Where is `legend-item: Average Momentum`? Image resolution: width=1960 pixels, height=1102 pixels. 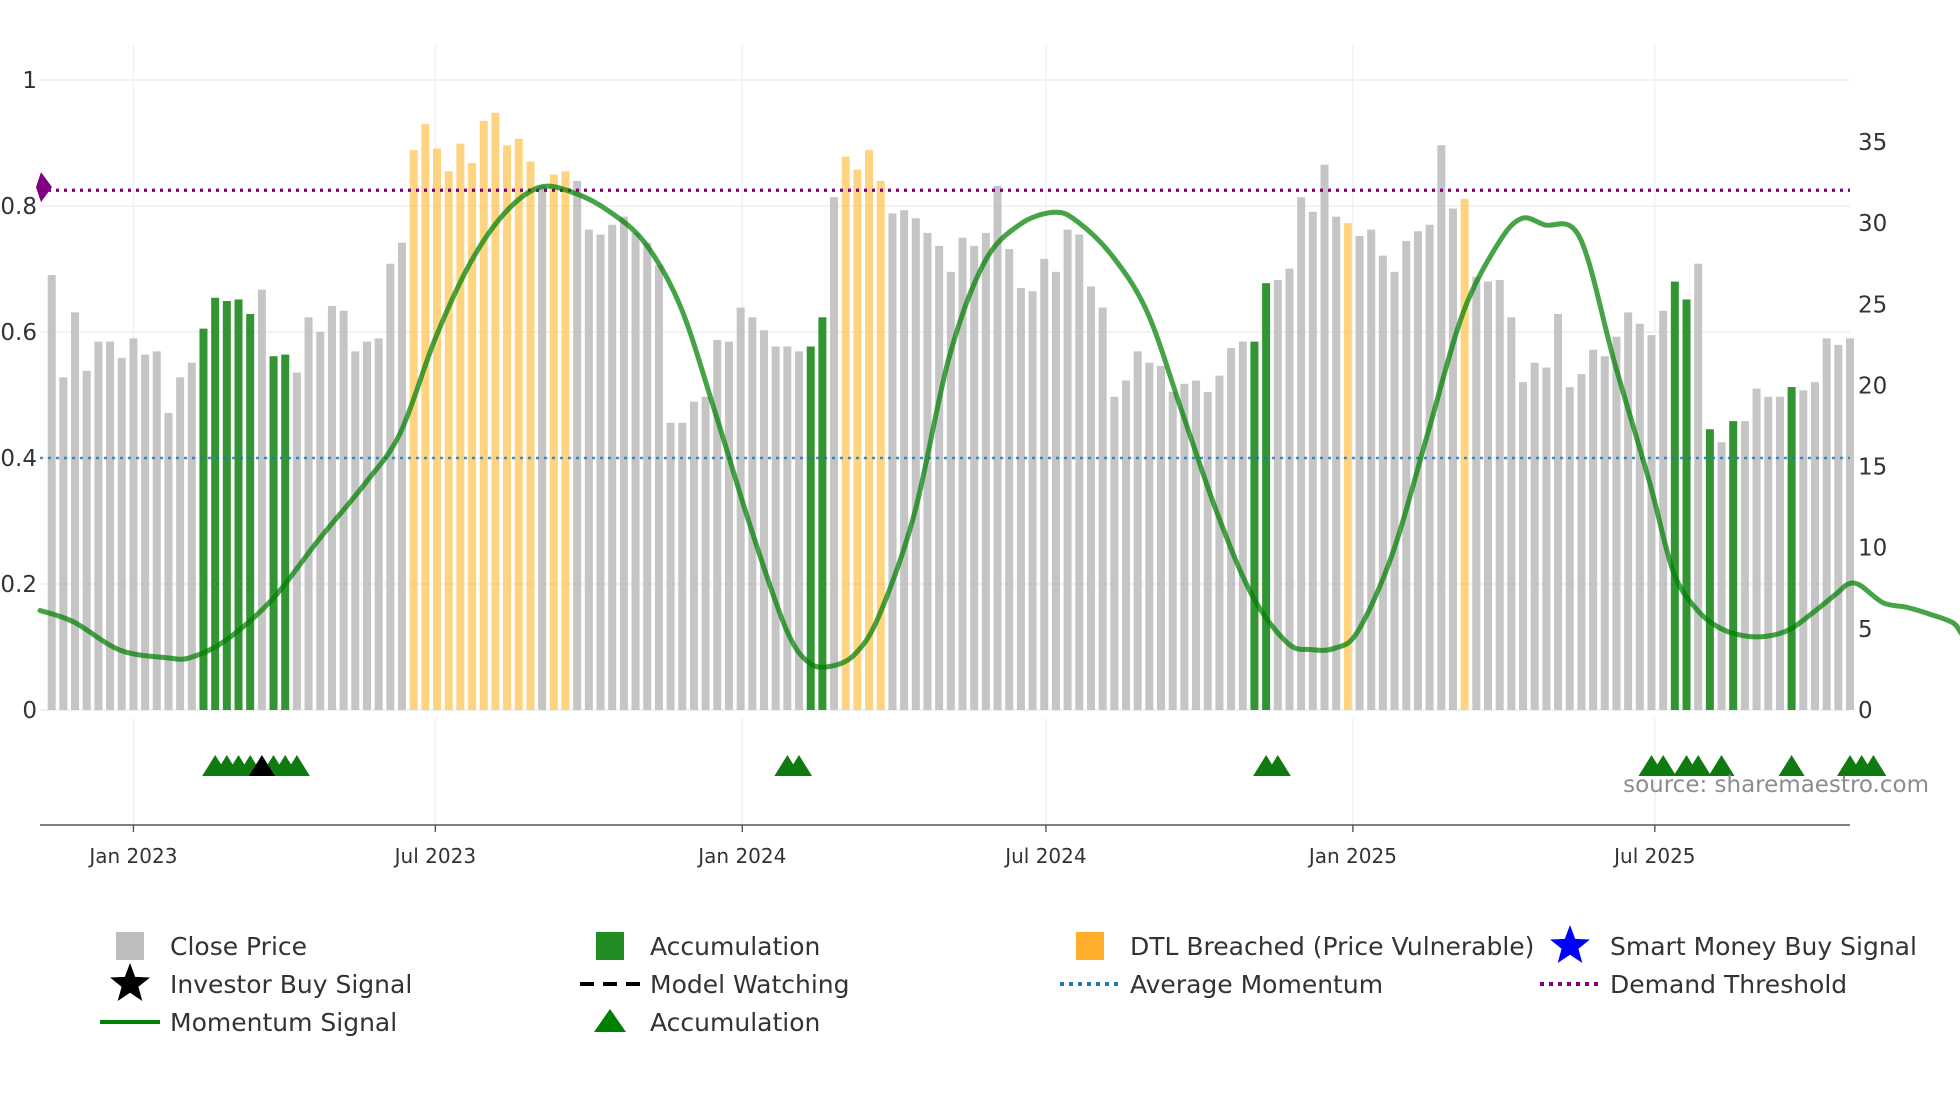 legend-item: Average Momentum is located at coordinates (1221, 984).